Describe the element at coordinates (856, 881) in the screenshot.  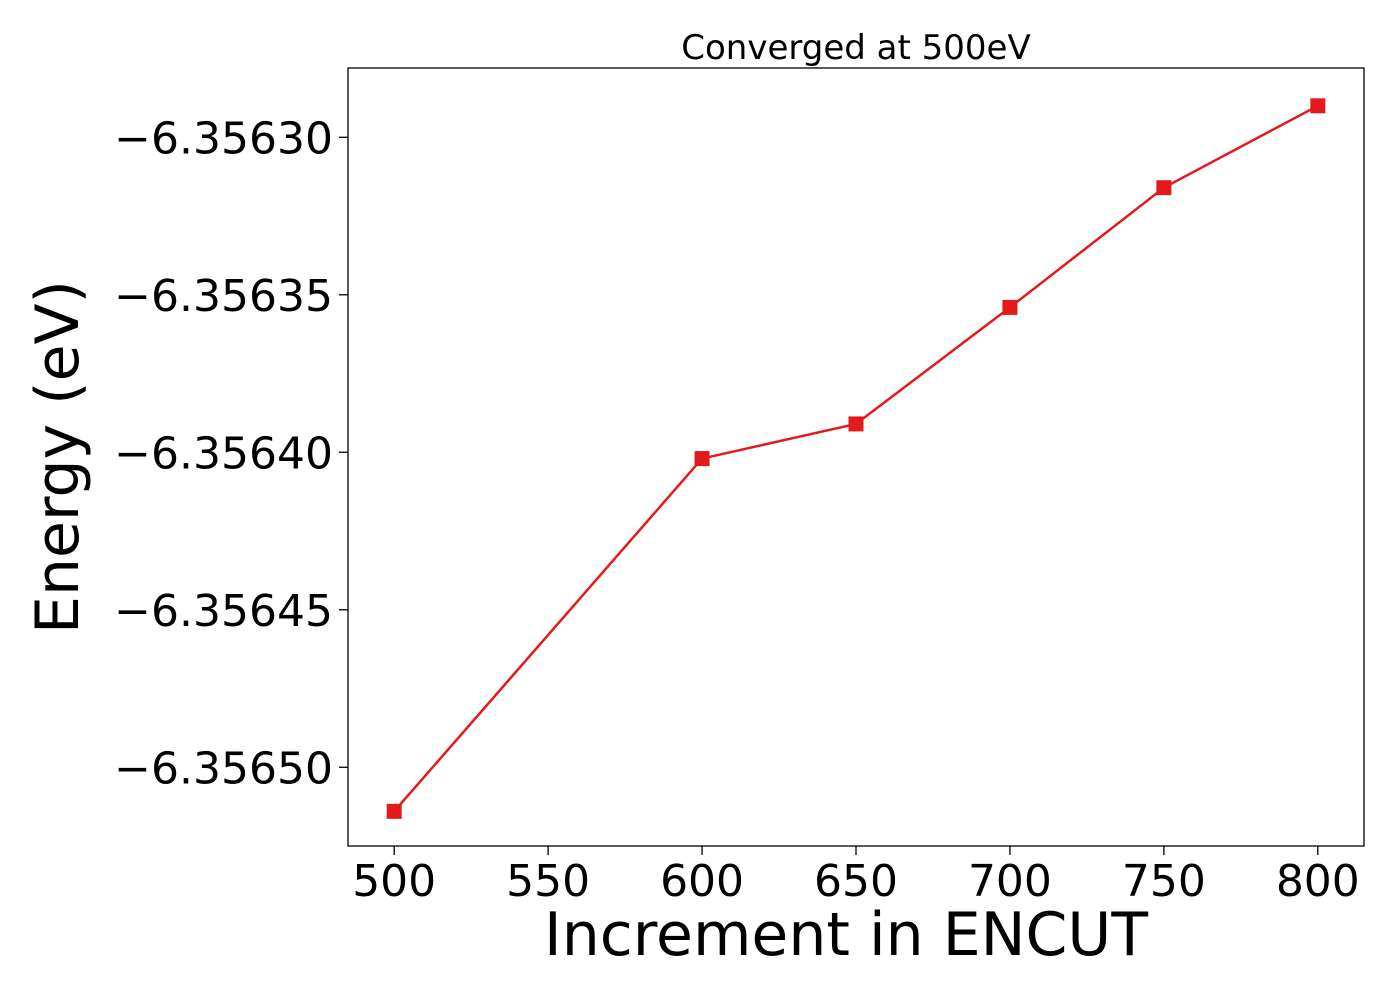
I see `x-tick-label: 650` at that location.